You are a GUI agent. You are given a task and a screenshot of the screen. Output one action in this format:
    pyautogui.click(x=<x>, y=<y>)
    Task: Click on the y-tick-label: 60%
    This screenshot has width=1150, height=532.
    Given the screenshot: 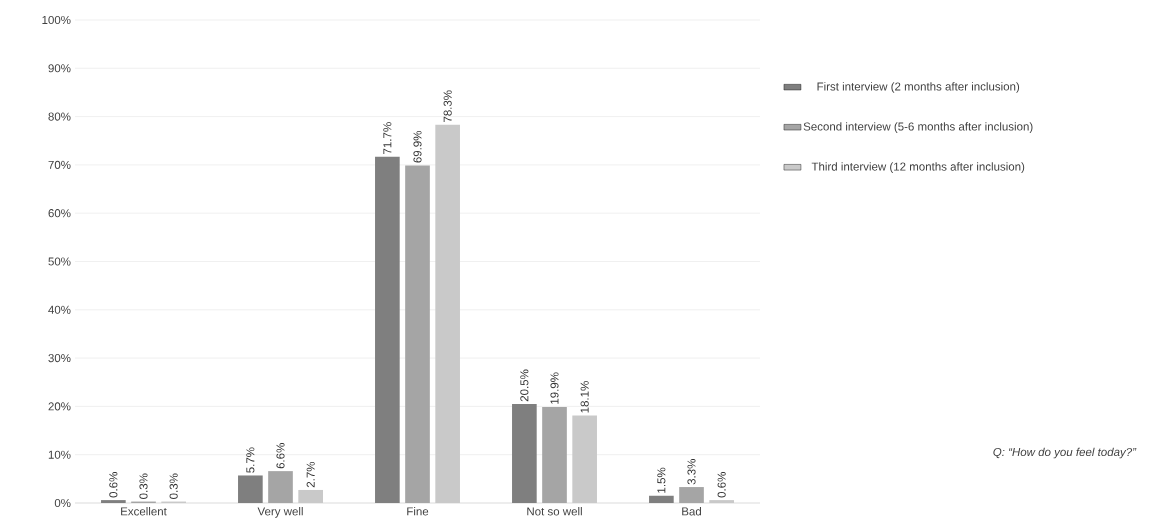 What is the action you would take?
    pyautogui.click(x=59, y=213)
    